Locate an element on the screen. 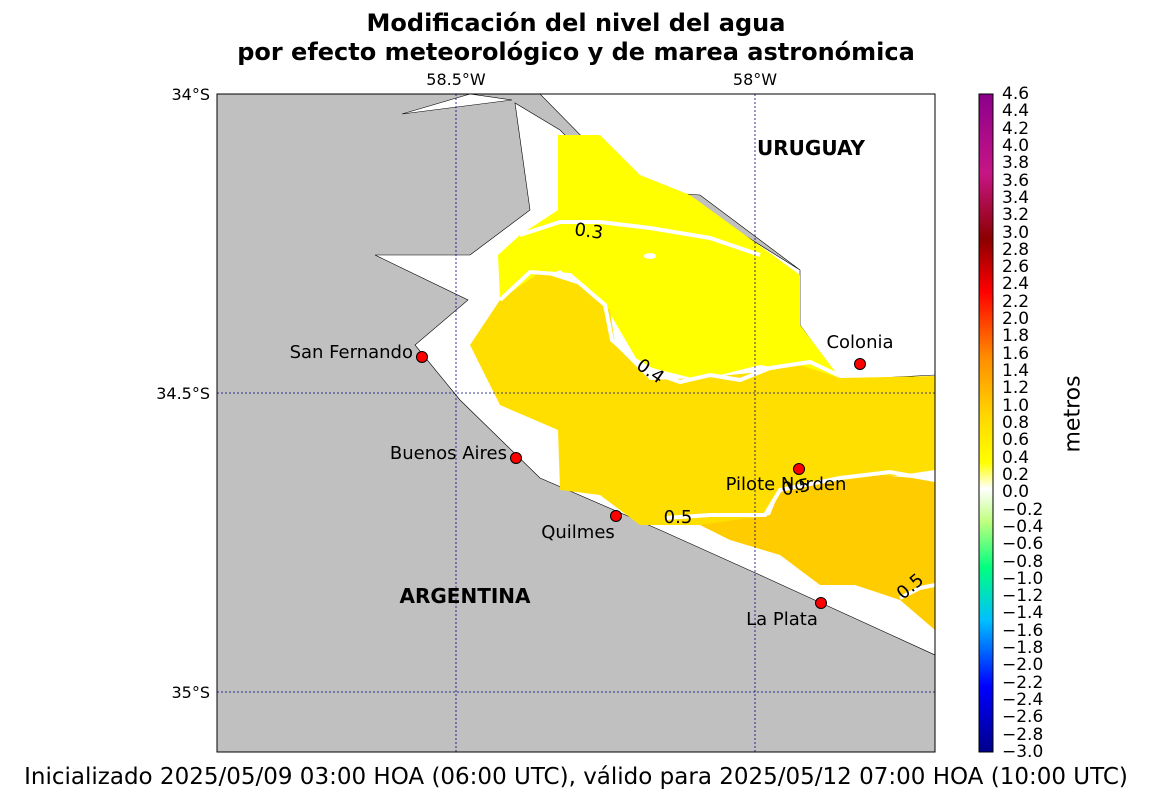 The width and height of the screenshot is (1152, 805). colorbar-tick-label: 2.8 is located at coordinates (1016, 249).